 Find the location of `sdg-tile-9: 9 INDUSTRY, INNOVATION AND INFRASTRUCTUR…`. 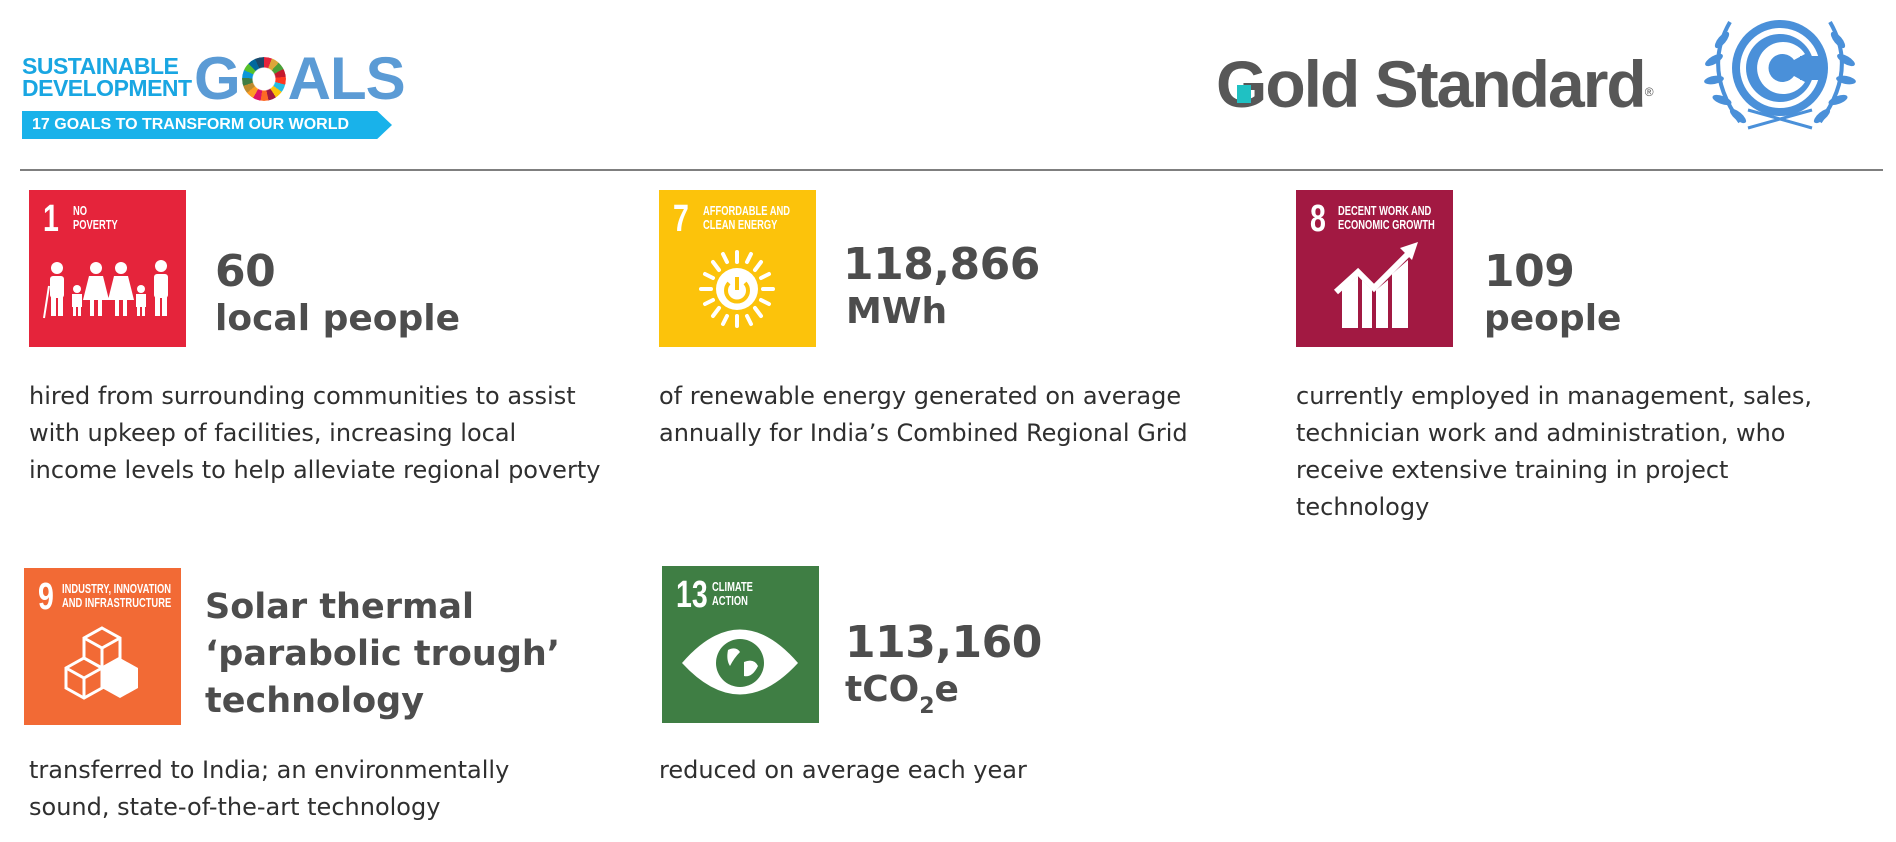

sdg-tile-9: 9 INDUSTRY, INNOVATION AND INFRASTRUCTUR… is located at coordinates (102, 646).